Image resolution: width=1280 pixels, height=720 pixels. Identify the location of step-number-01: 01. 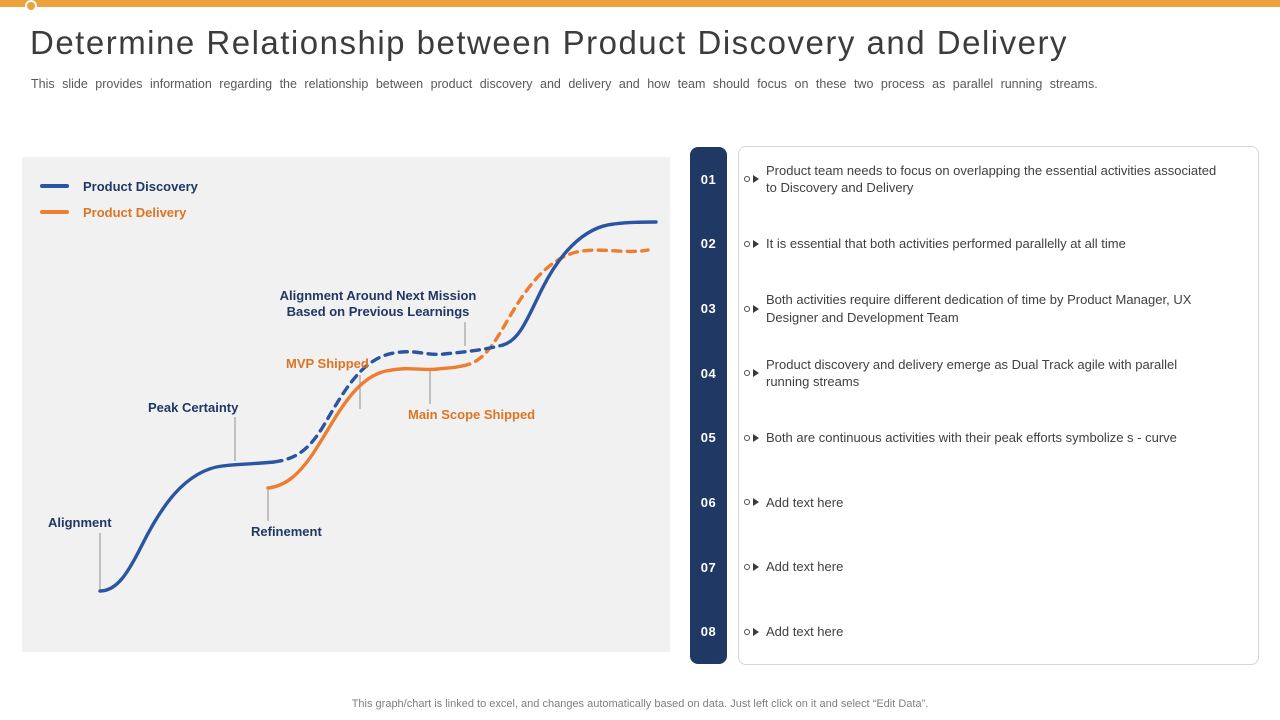
(708, 179).